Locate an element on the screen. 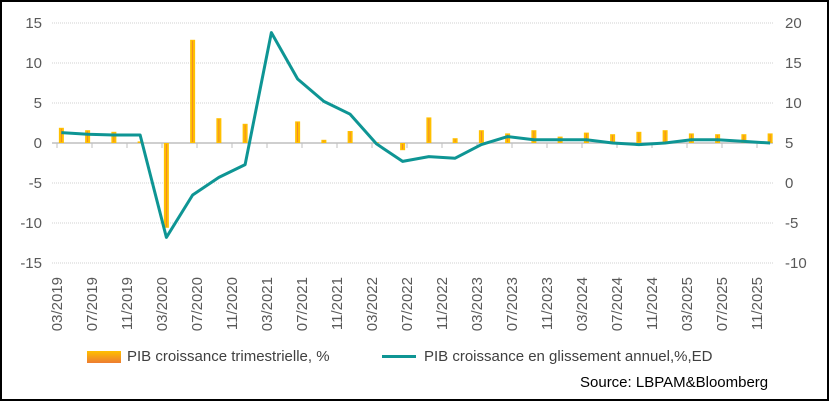  y-left-tick-label: 15 is located at coordinates (33, 23).